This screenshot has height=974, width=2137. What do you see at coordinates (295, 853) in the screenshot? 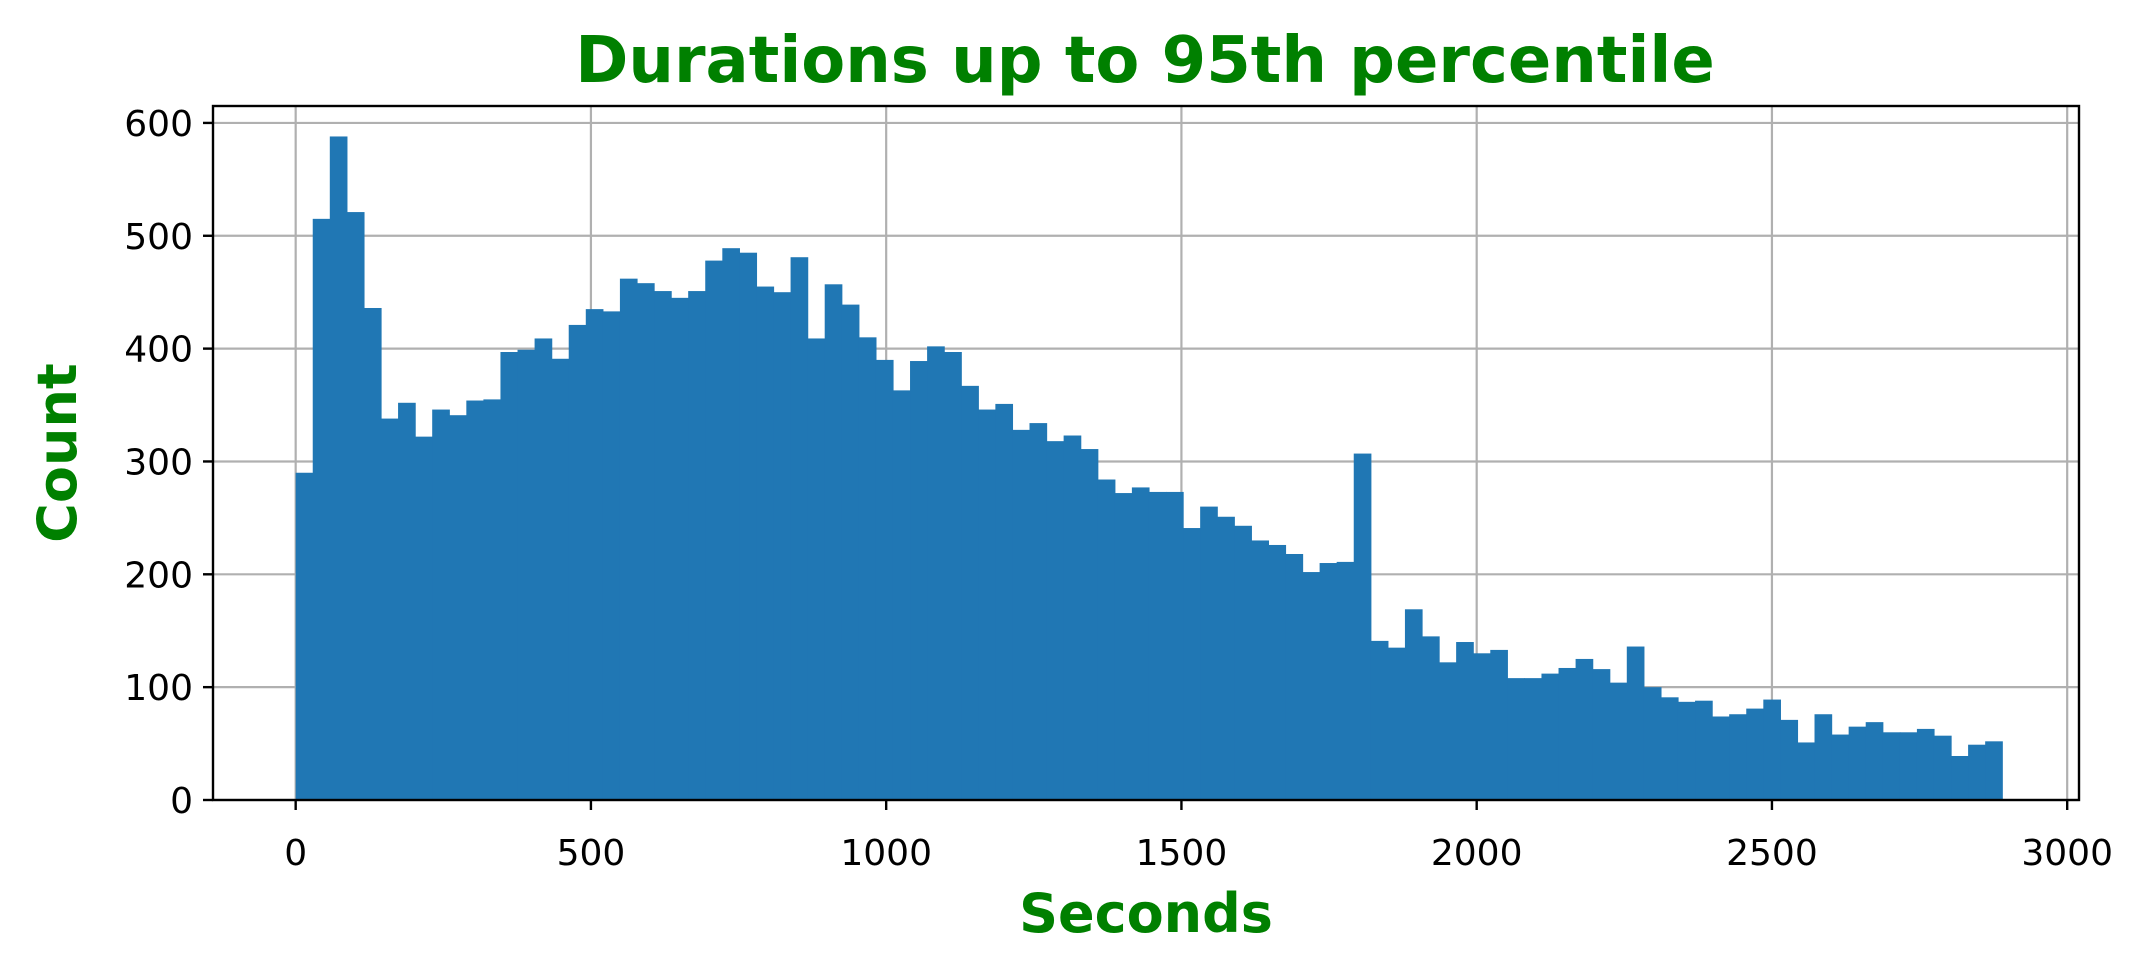
I see `x-tick-label-0: 0` at bounding box center [295, 853].